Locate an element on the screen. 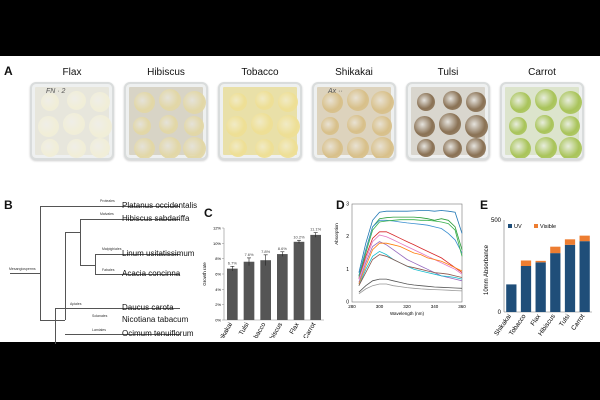  dish-handwriting: FN · 2 is located at coordinates (56, 91).